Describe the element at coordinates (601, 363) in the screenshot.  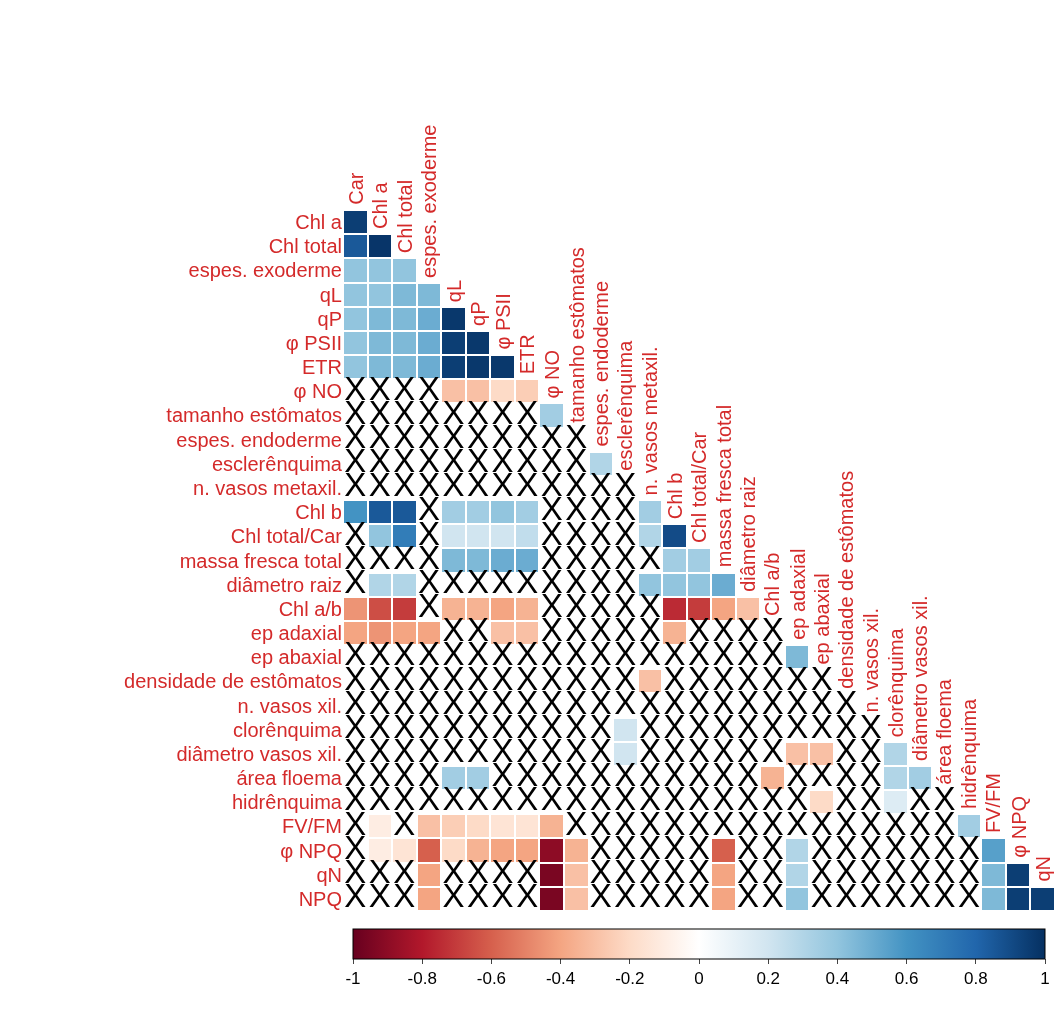
I see `x-tick-label: espes. endoderme` at that location.